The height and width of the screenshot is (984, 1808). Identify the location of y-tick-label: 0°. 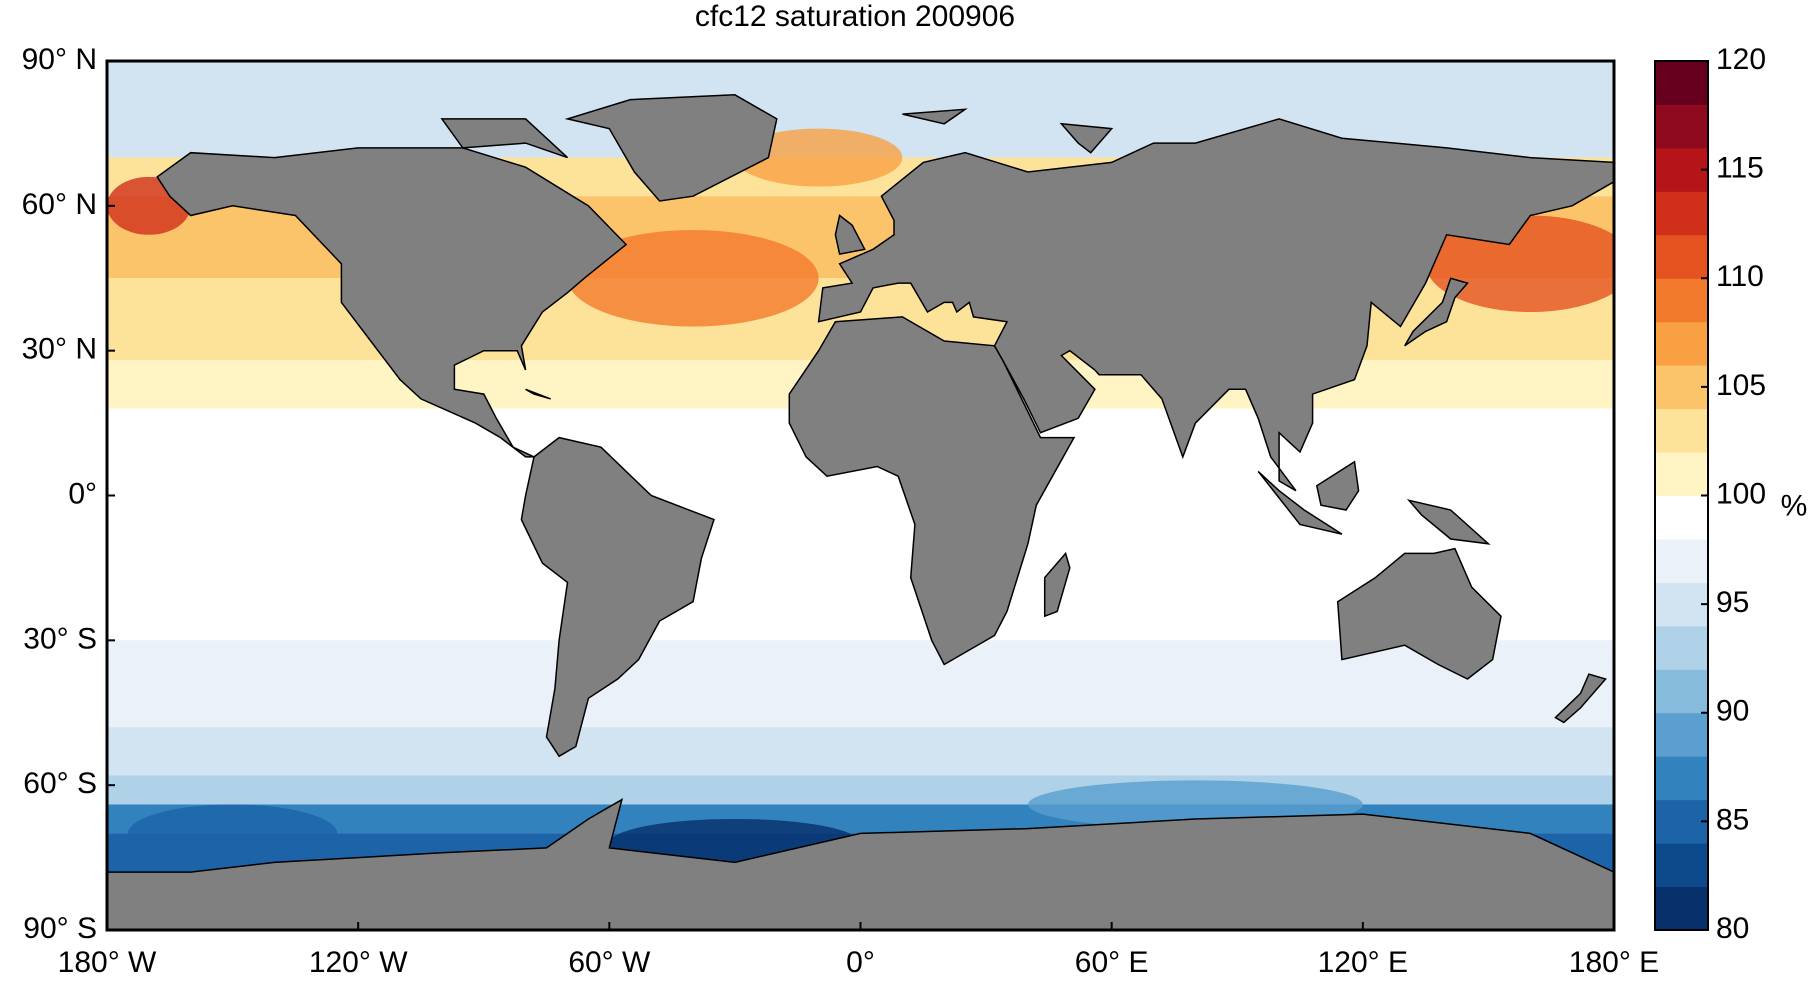
(82, 493).